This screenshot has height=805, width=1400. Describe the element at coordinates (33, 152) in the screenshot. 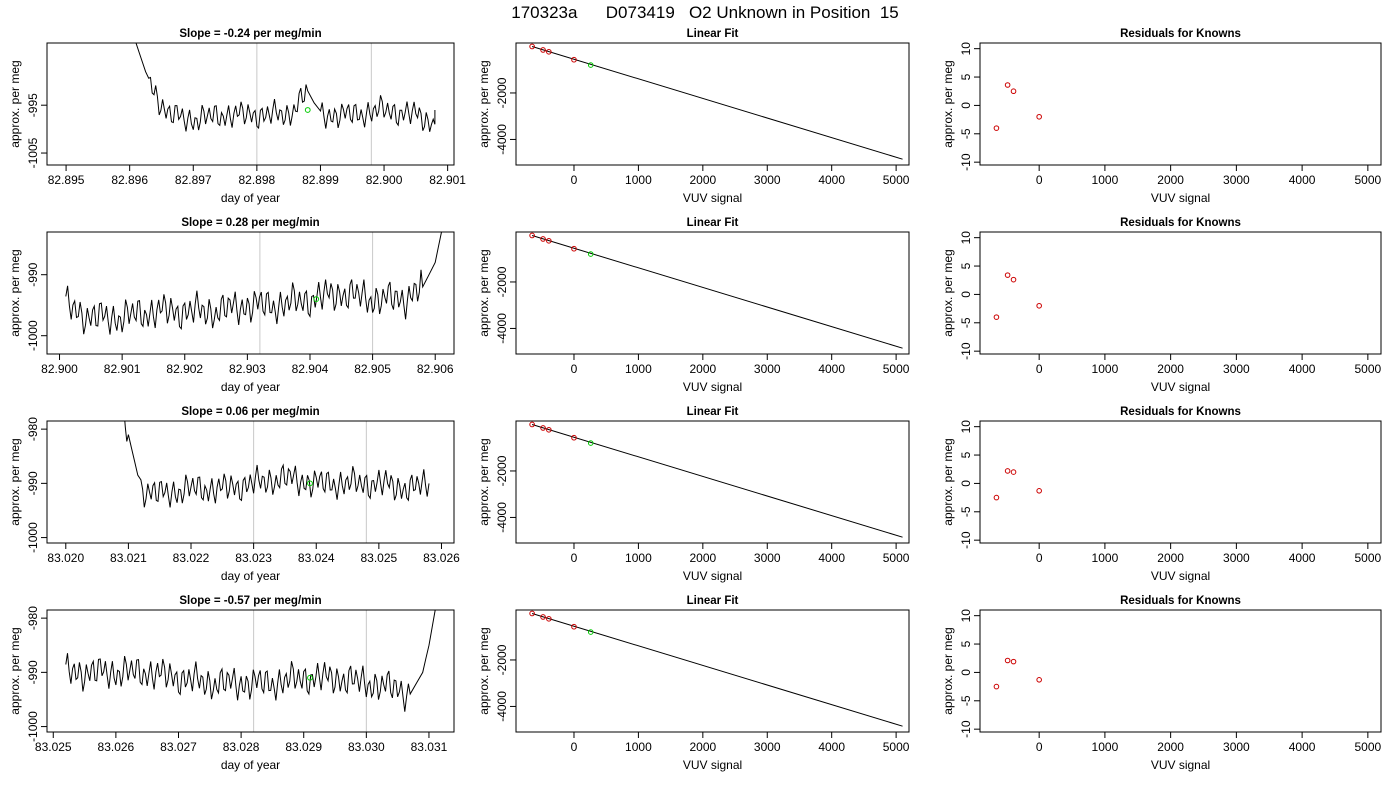

I see `y-tick-label: -1005` at that location.